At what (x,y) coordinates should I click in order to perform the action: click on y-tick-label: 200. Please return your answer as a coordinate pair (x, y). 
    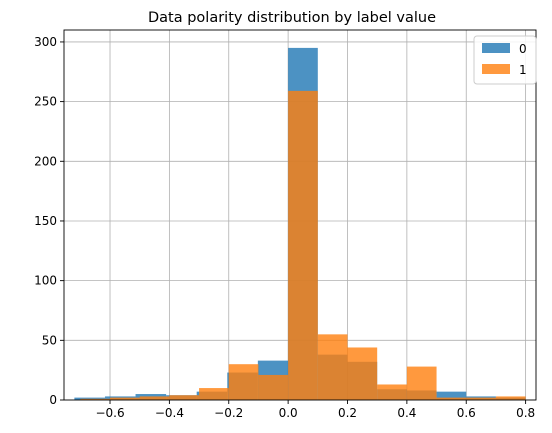
    Looking at the image, I should click on (45, 161).